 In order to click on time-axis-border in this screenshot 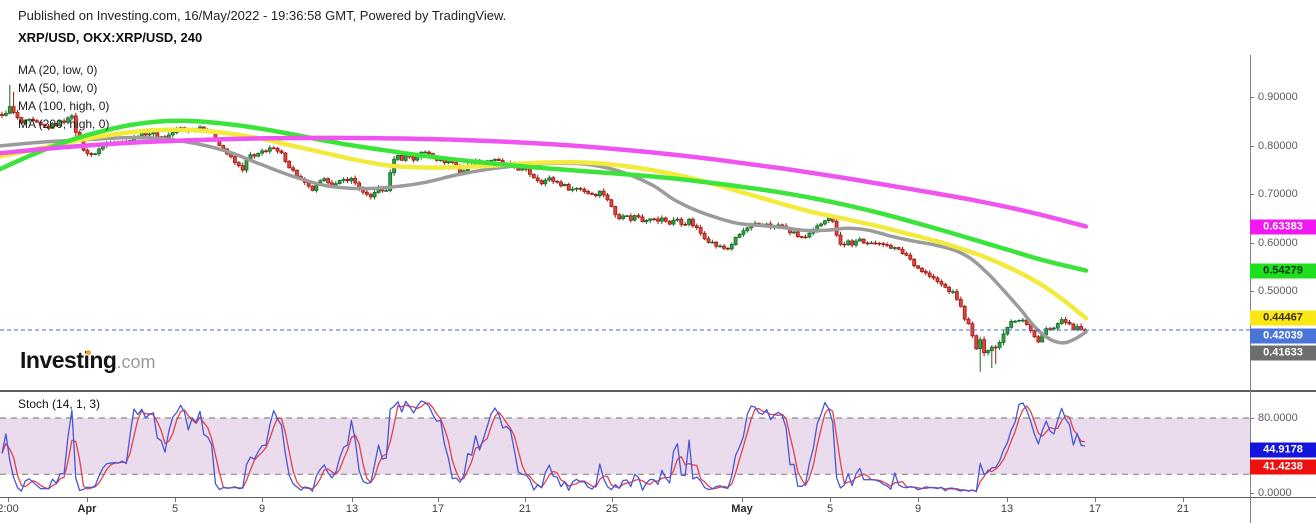, I will do `click(658, 497)`.